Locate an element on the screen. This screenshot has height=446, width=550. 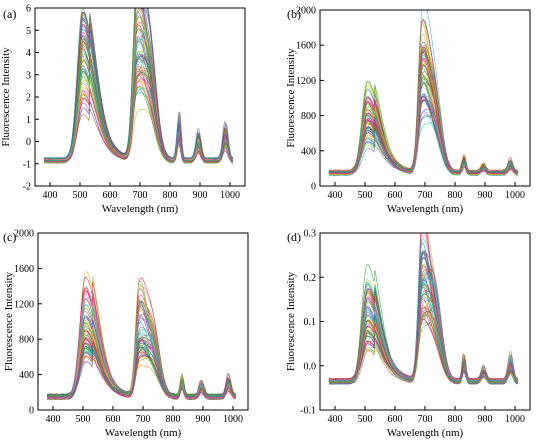
y-tick-label: 6 is located at coordinates (28, 9).